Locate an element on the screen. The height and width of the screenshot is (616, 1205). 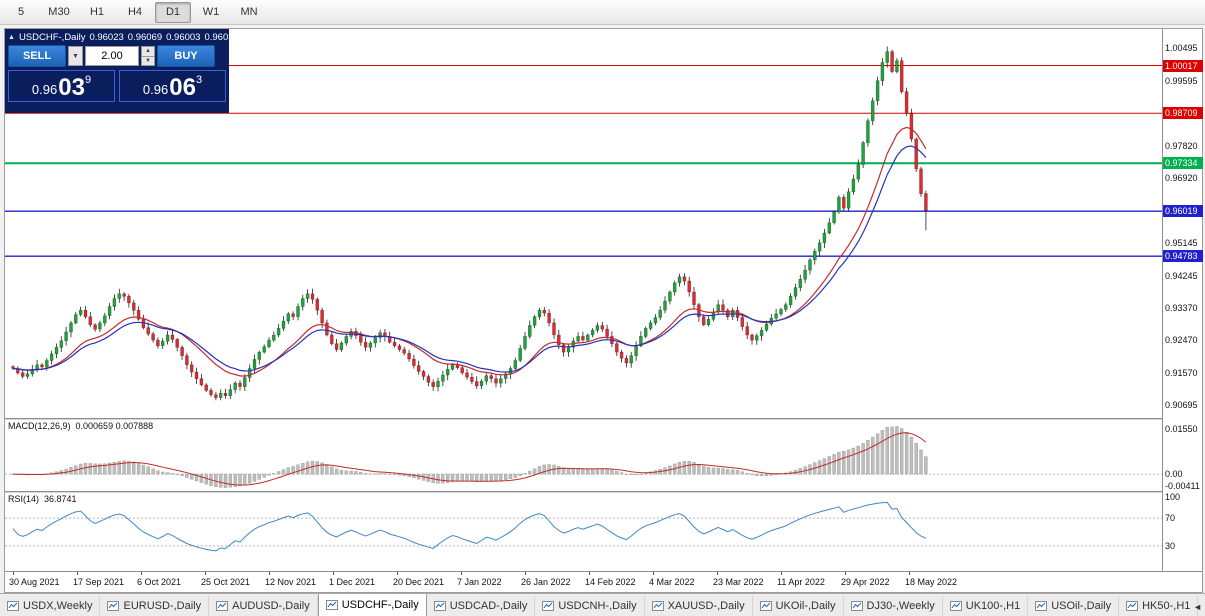
date-label: 14 Feb 2022 is located at coordinates (610, 582).